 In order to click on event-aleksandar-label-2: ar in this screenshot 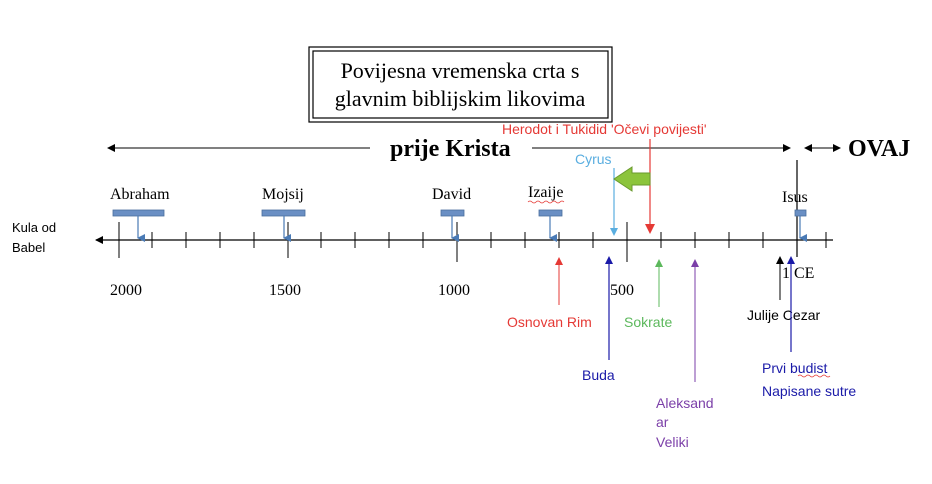, I will do `click(662, 422)`.